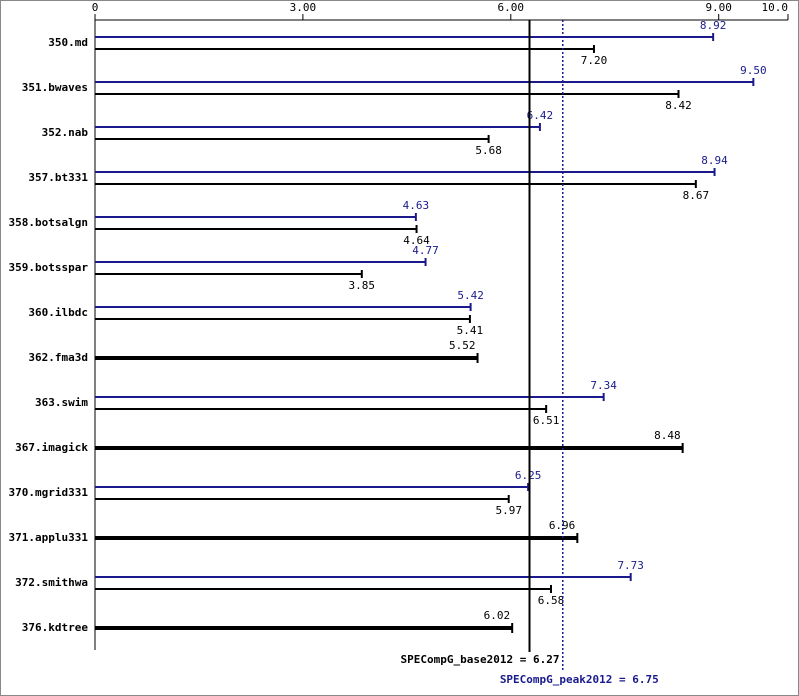 The image size is (799, 696). I want to click on value-label: 7.20, so click(594, 60).